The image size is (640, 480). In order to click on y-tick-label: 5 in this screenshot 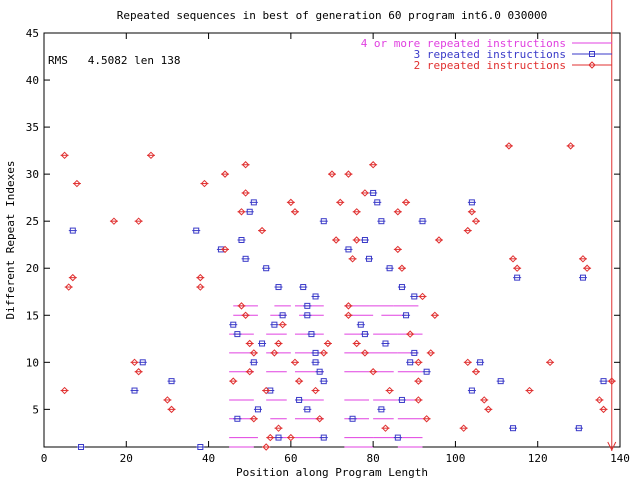, I will do `click(35, 409)`.